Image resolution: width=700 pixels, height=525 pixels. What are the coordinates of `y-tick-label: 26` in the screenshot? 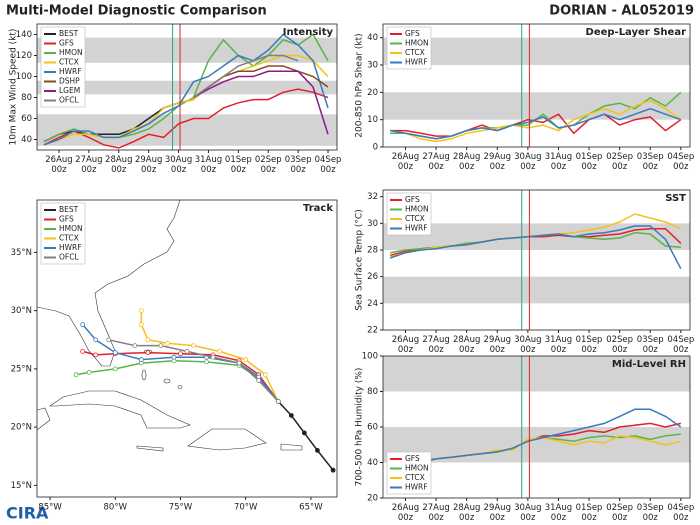 It's located at (372, 277).